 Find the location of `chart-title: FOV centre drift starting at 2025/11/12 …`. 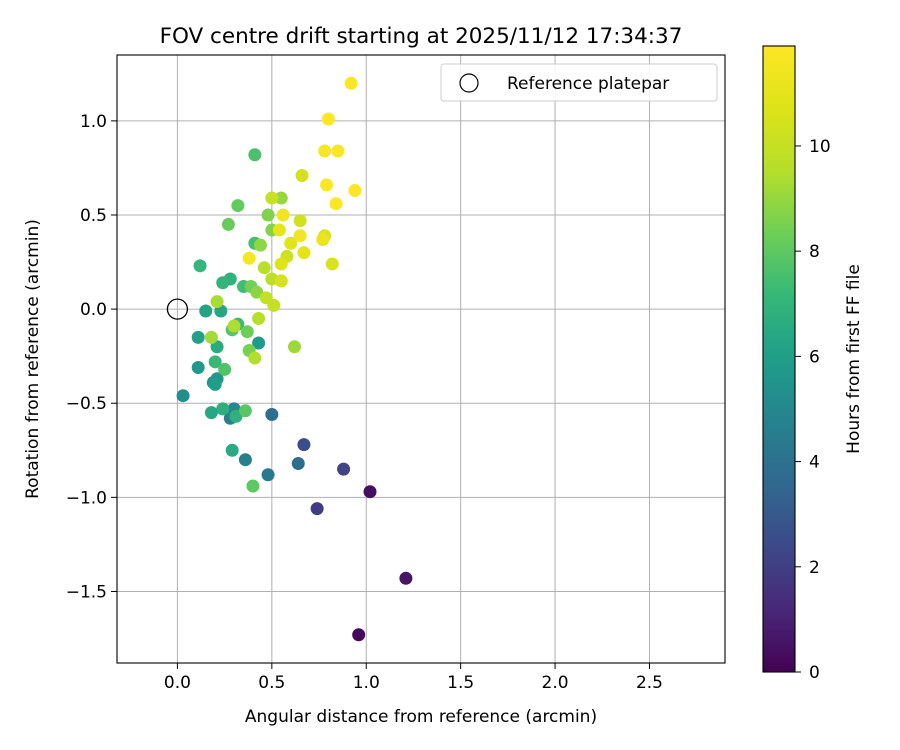

chart-title: FOV centre drift starting at 2025/11/12 … is located at coordinates (421, 36).